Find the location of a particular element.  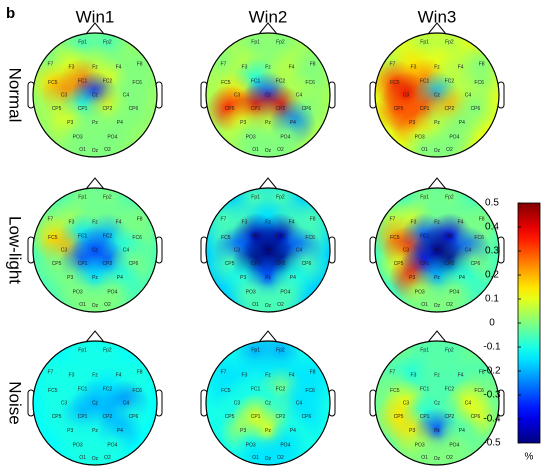

column-title: Win3 is located at coordinates (437, 16).